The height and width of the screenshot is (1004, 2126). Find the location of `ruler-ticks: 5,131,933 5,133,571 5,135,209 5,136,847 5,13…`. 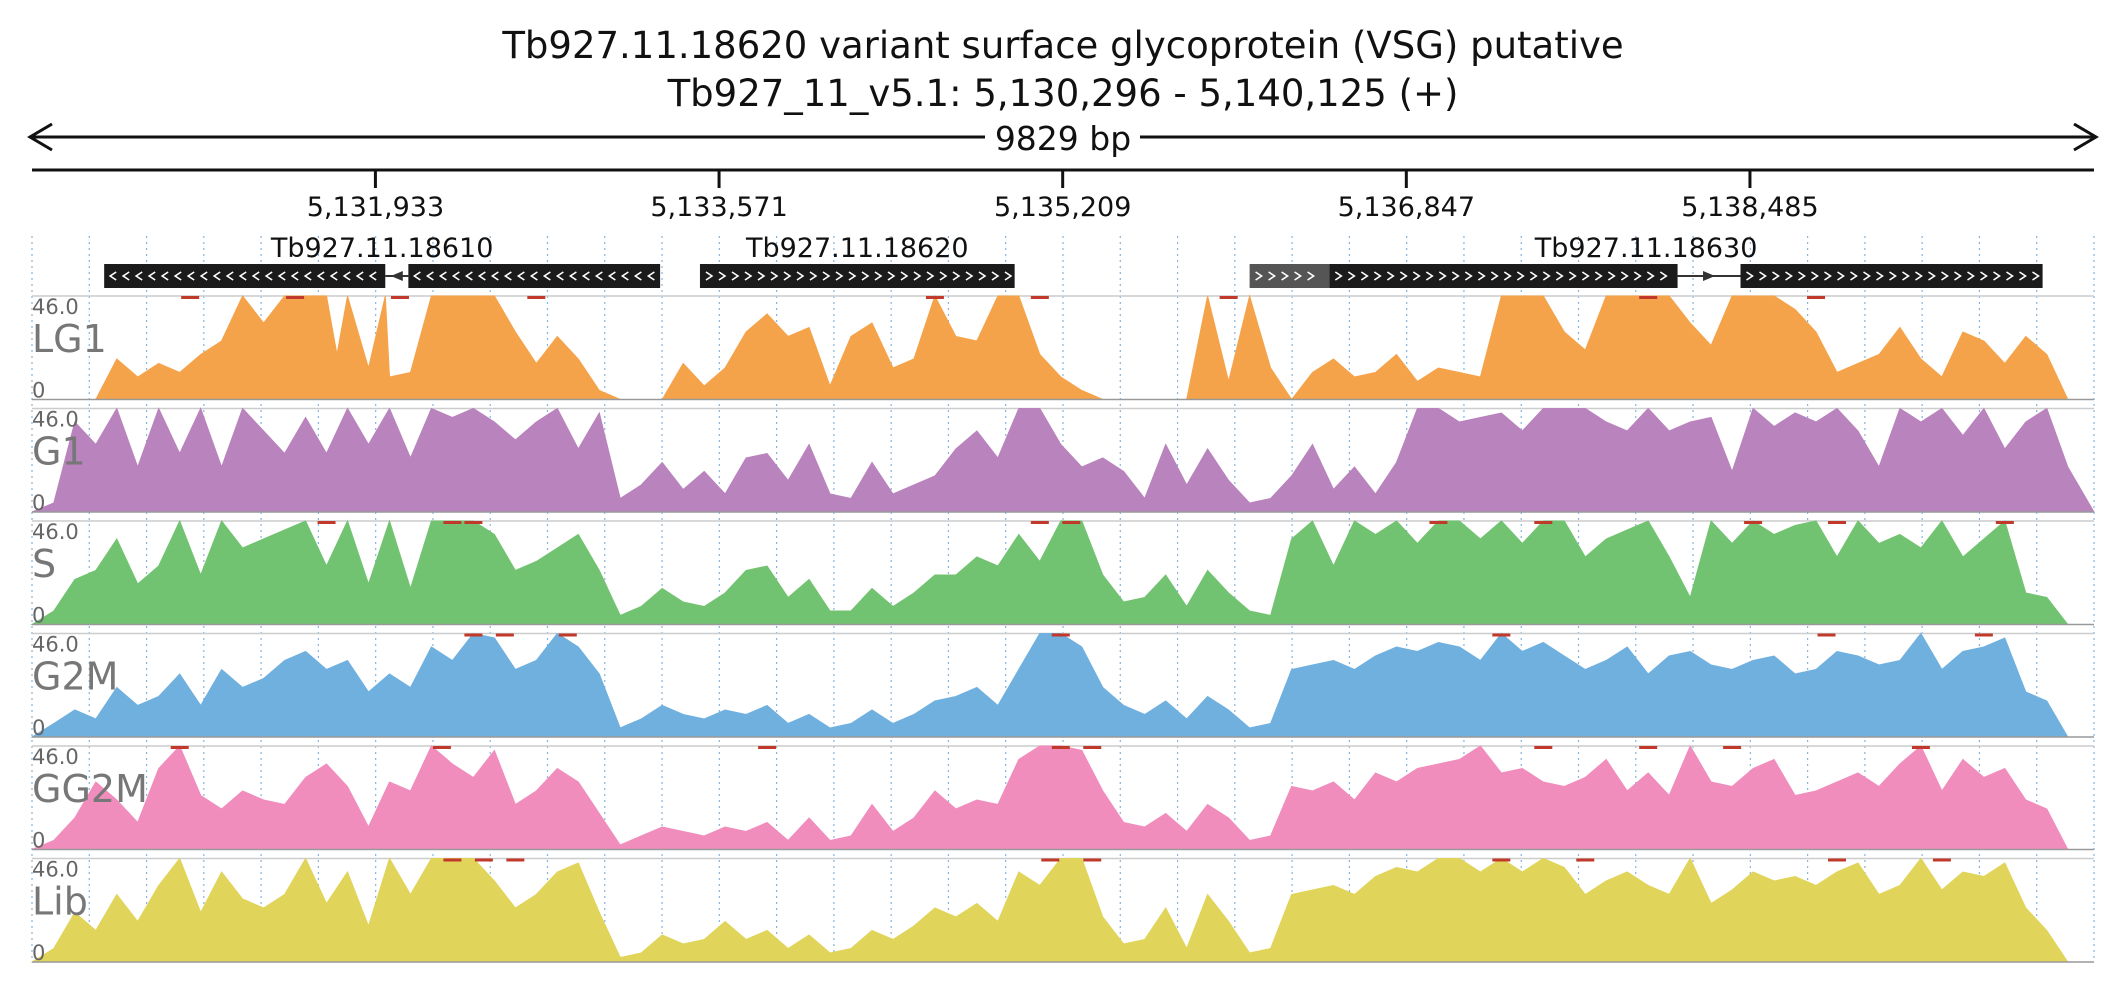

ruler-ticks: 5,131,933 5,133,571 5,135,209 5,136,847 5,13… is located at coordinates (1063, 196).